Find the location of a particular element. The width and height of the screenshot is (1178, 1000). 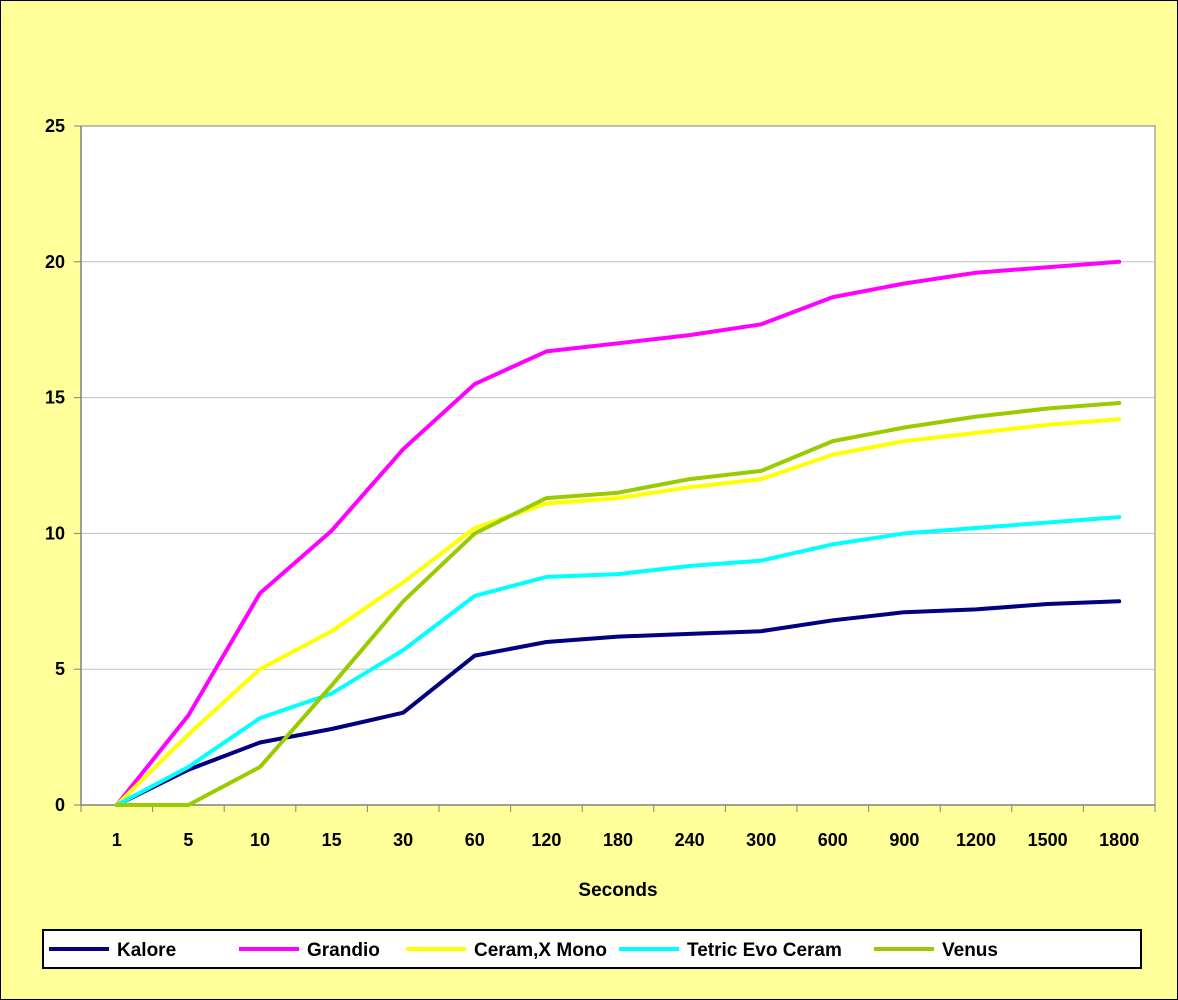

x-tick-label: 120 is located at coordinates (546, 840).